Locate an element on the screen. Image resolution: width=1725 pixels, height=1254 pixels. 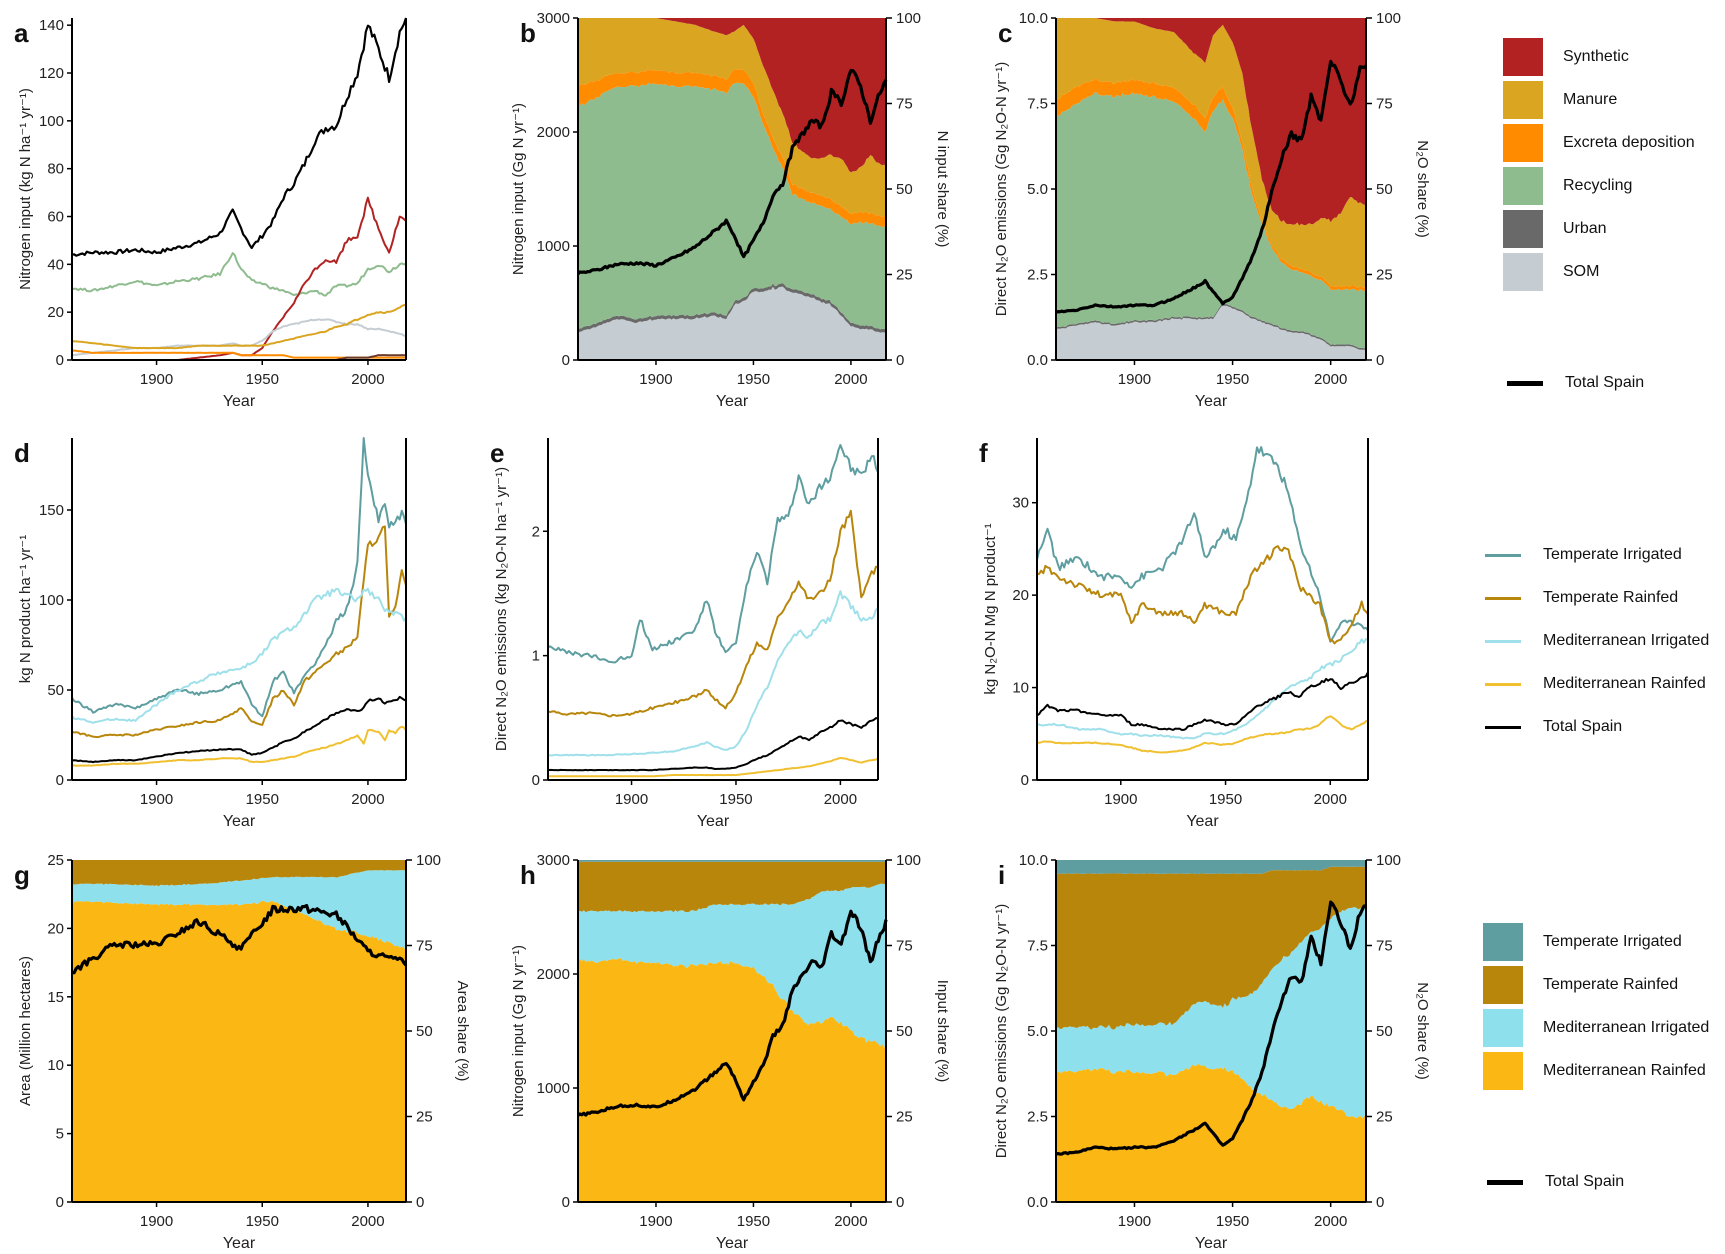
line-som is located at coordinates (239, 337).